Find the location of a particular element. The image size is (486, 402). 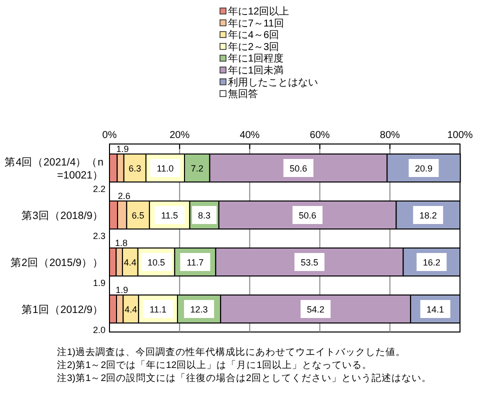

data-label: 10.5 is located at coordinates (157, 263).